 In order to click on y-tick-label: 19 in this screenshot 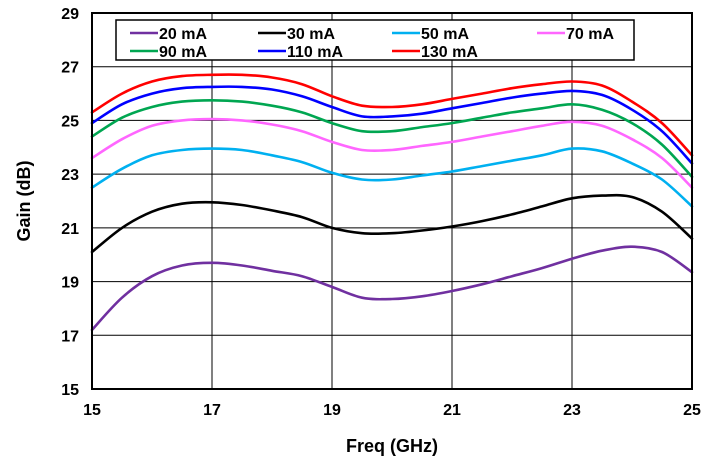, I will do `click(70, 283)`.